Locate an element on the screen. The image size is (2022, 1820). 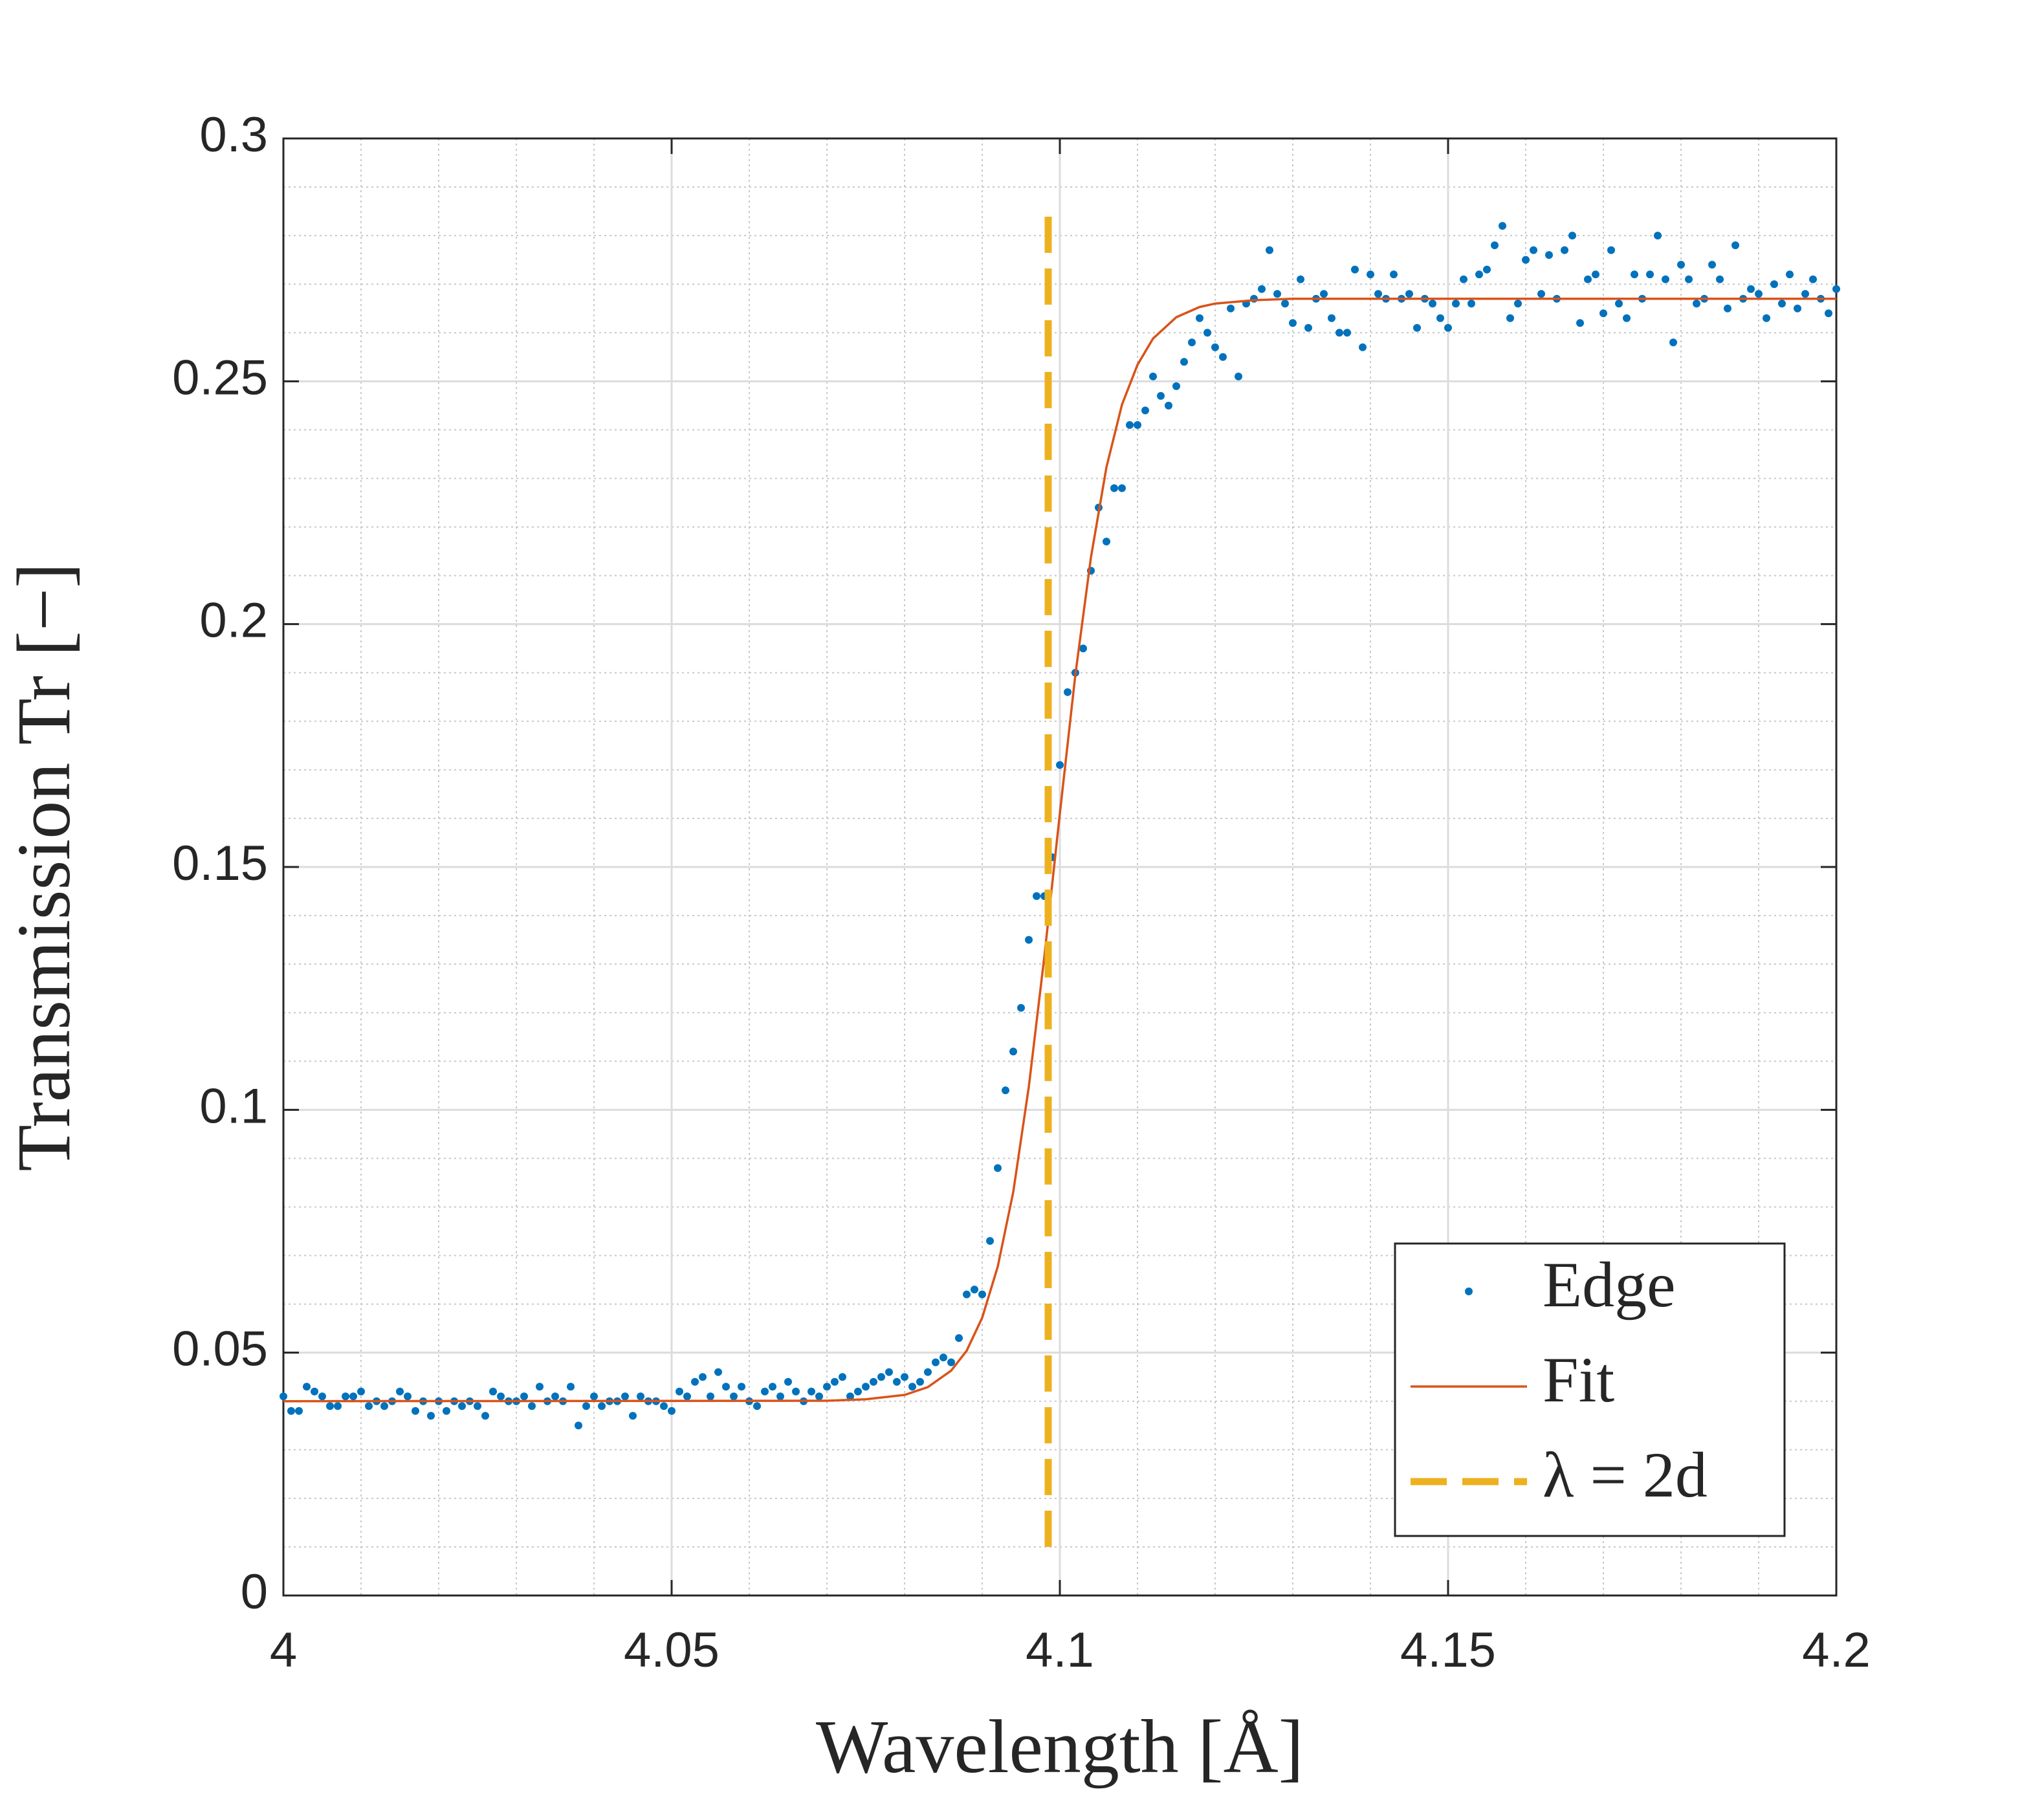
legend-label: Fit is located at coordinates (1578, 1380).